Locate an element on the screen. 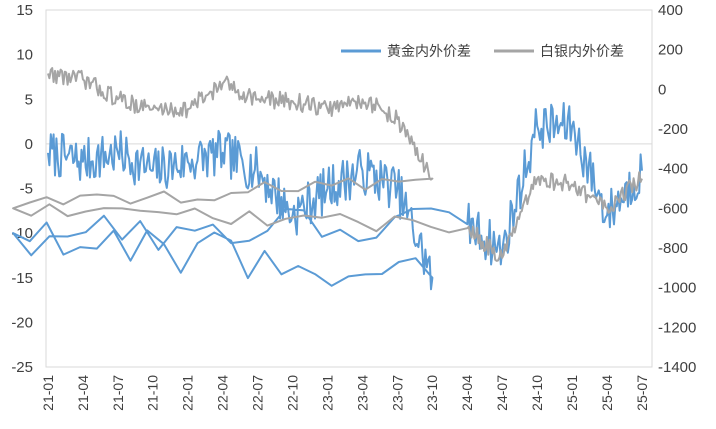 The width and height of the screenshot is (716, 429). y-right-tick-label: 400 is located at coordinates (670, 10).